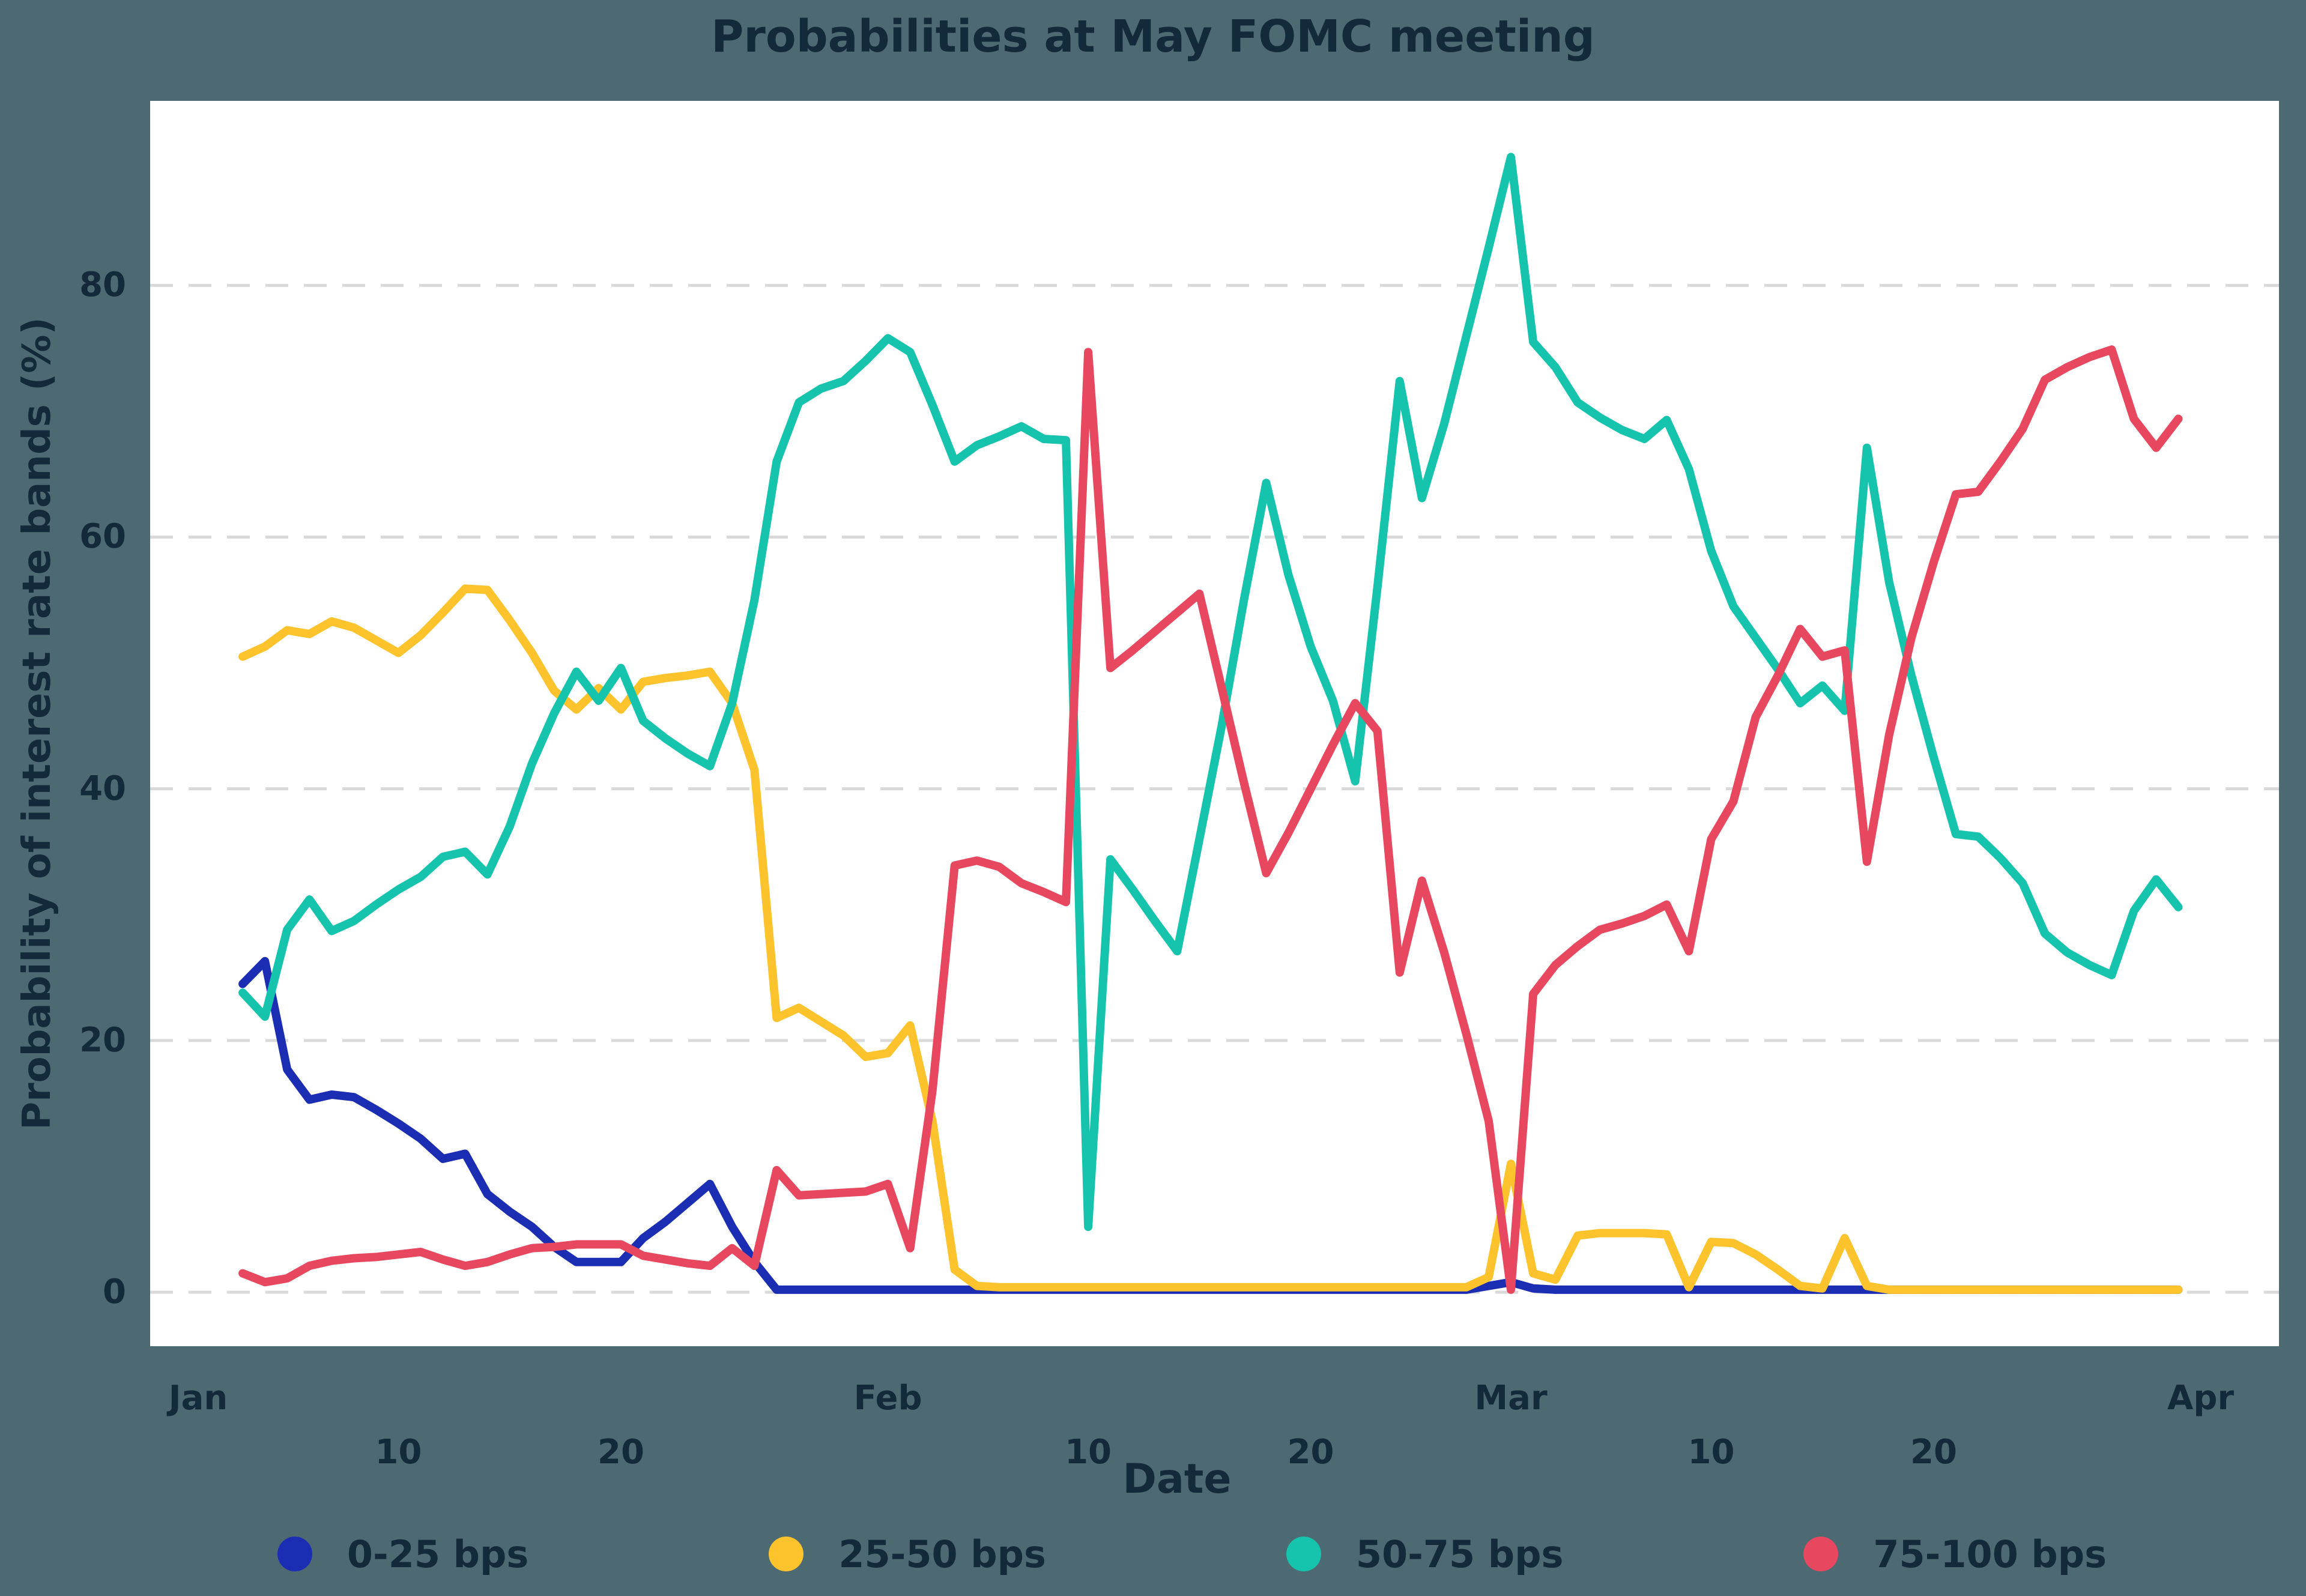  What do you see at coordinates (102, 285) in the screenshot?
I see `y-tick-80: 80` at bounding box center [102, 285].